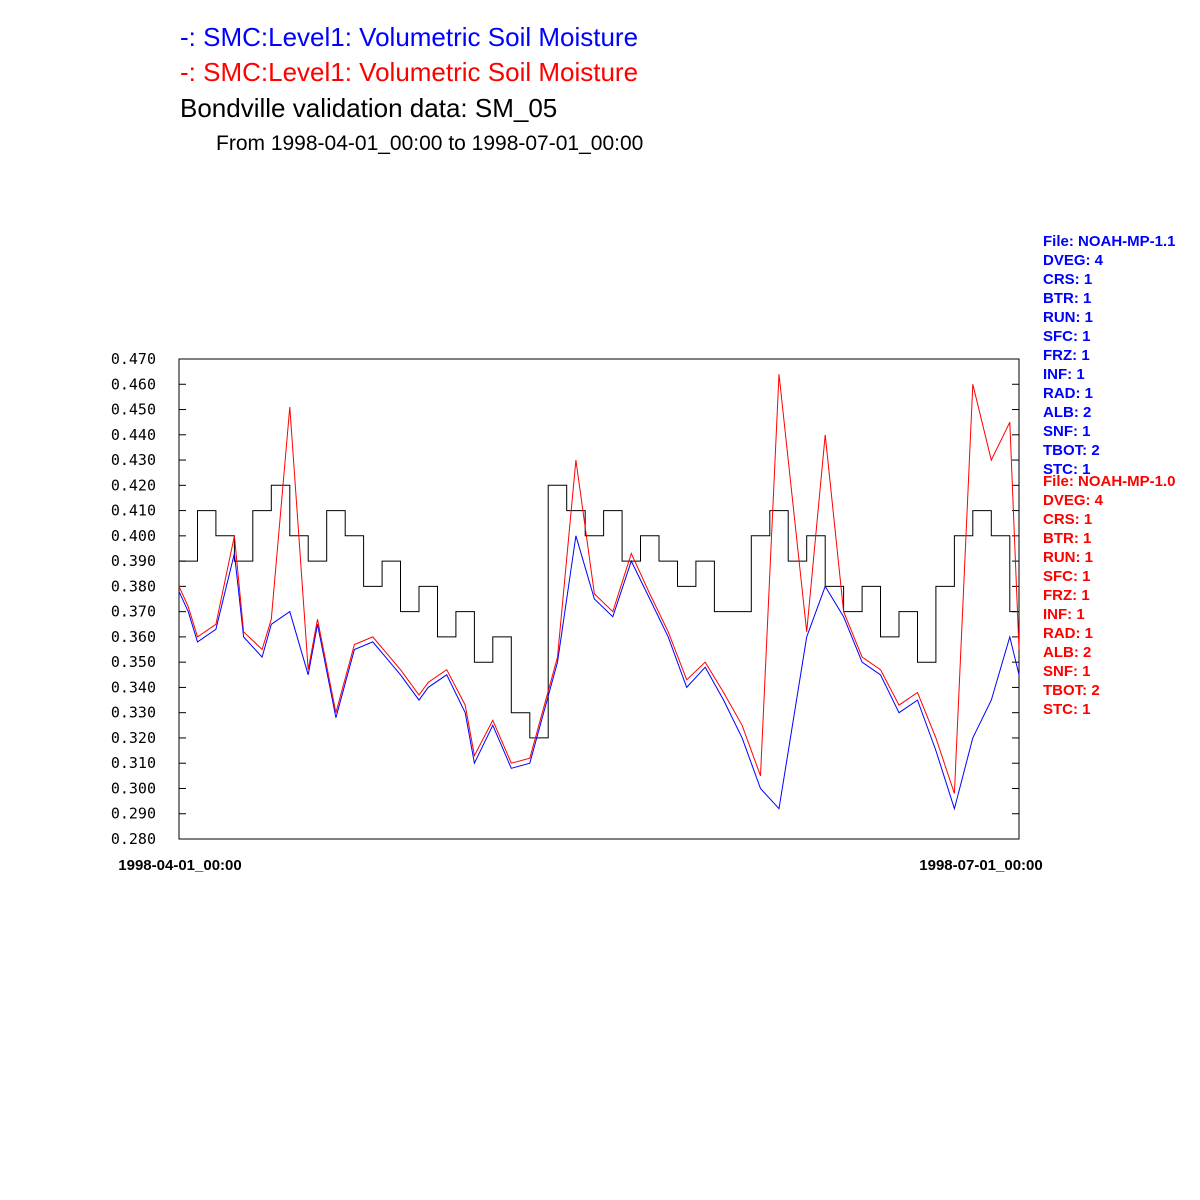  What do you see at coordinates (133, 485) in the screenshot?
I see `y-tick-label: 0.420` at bounding box center [133, 485].